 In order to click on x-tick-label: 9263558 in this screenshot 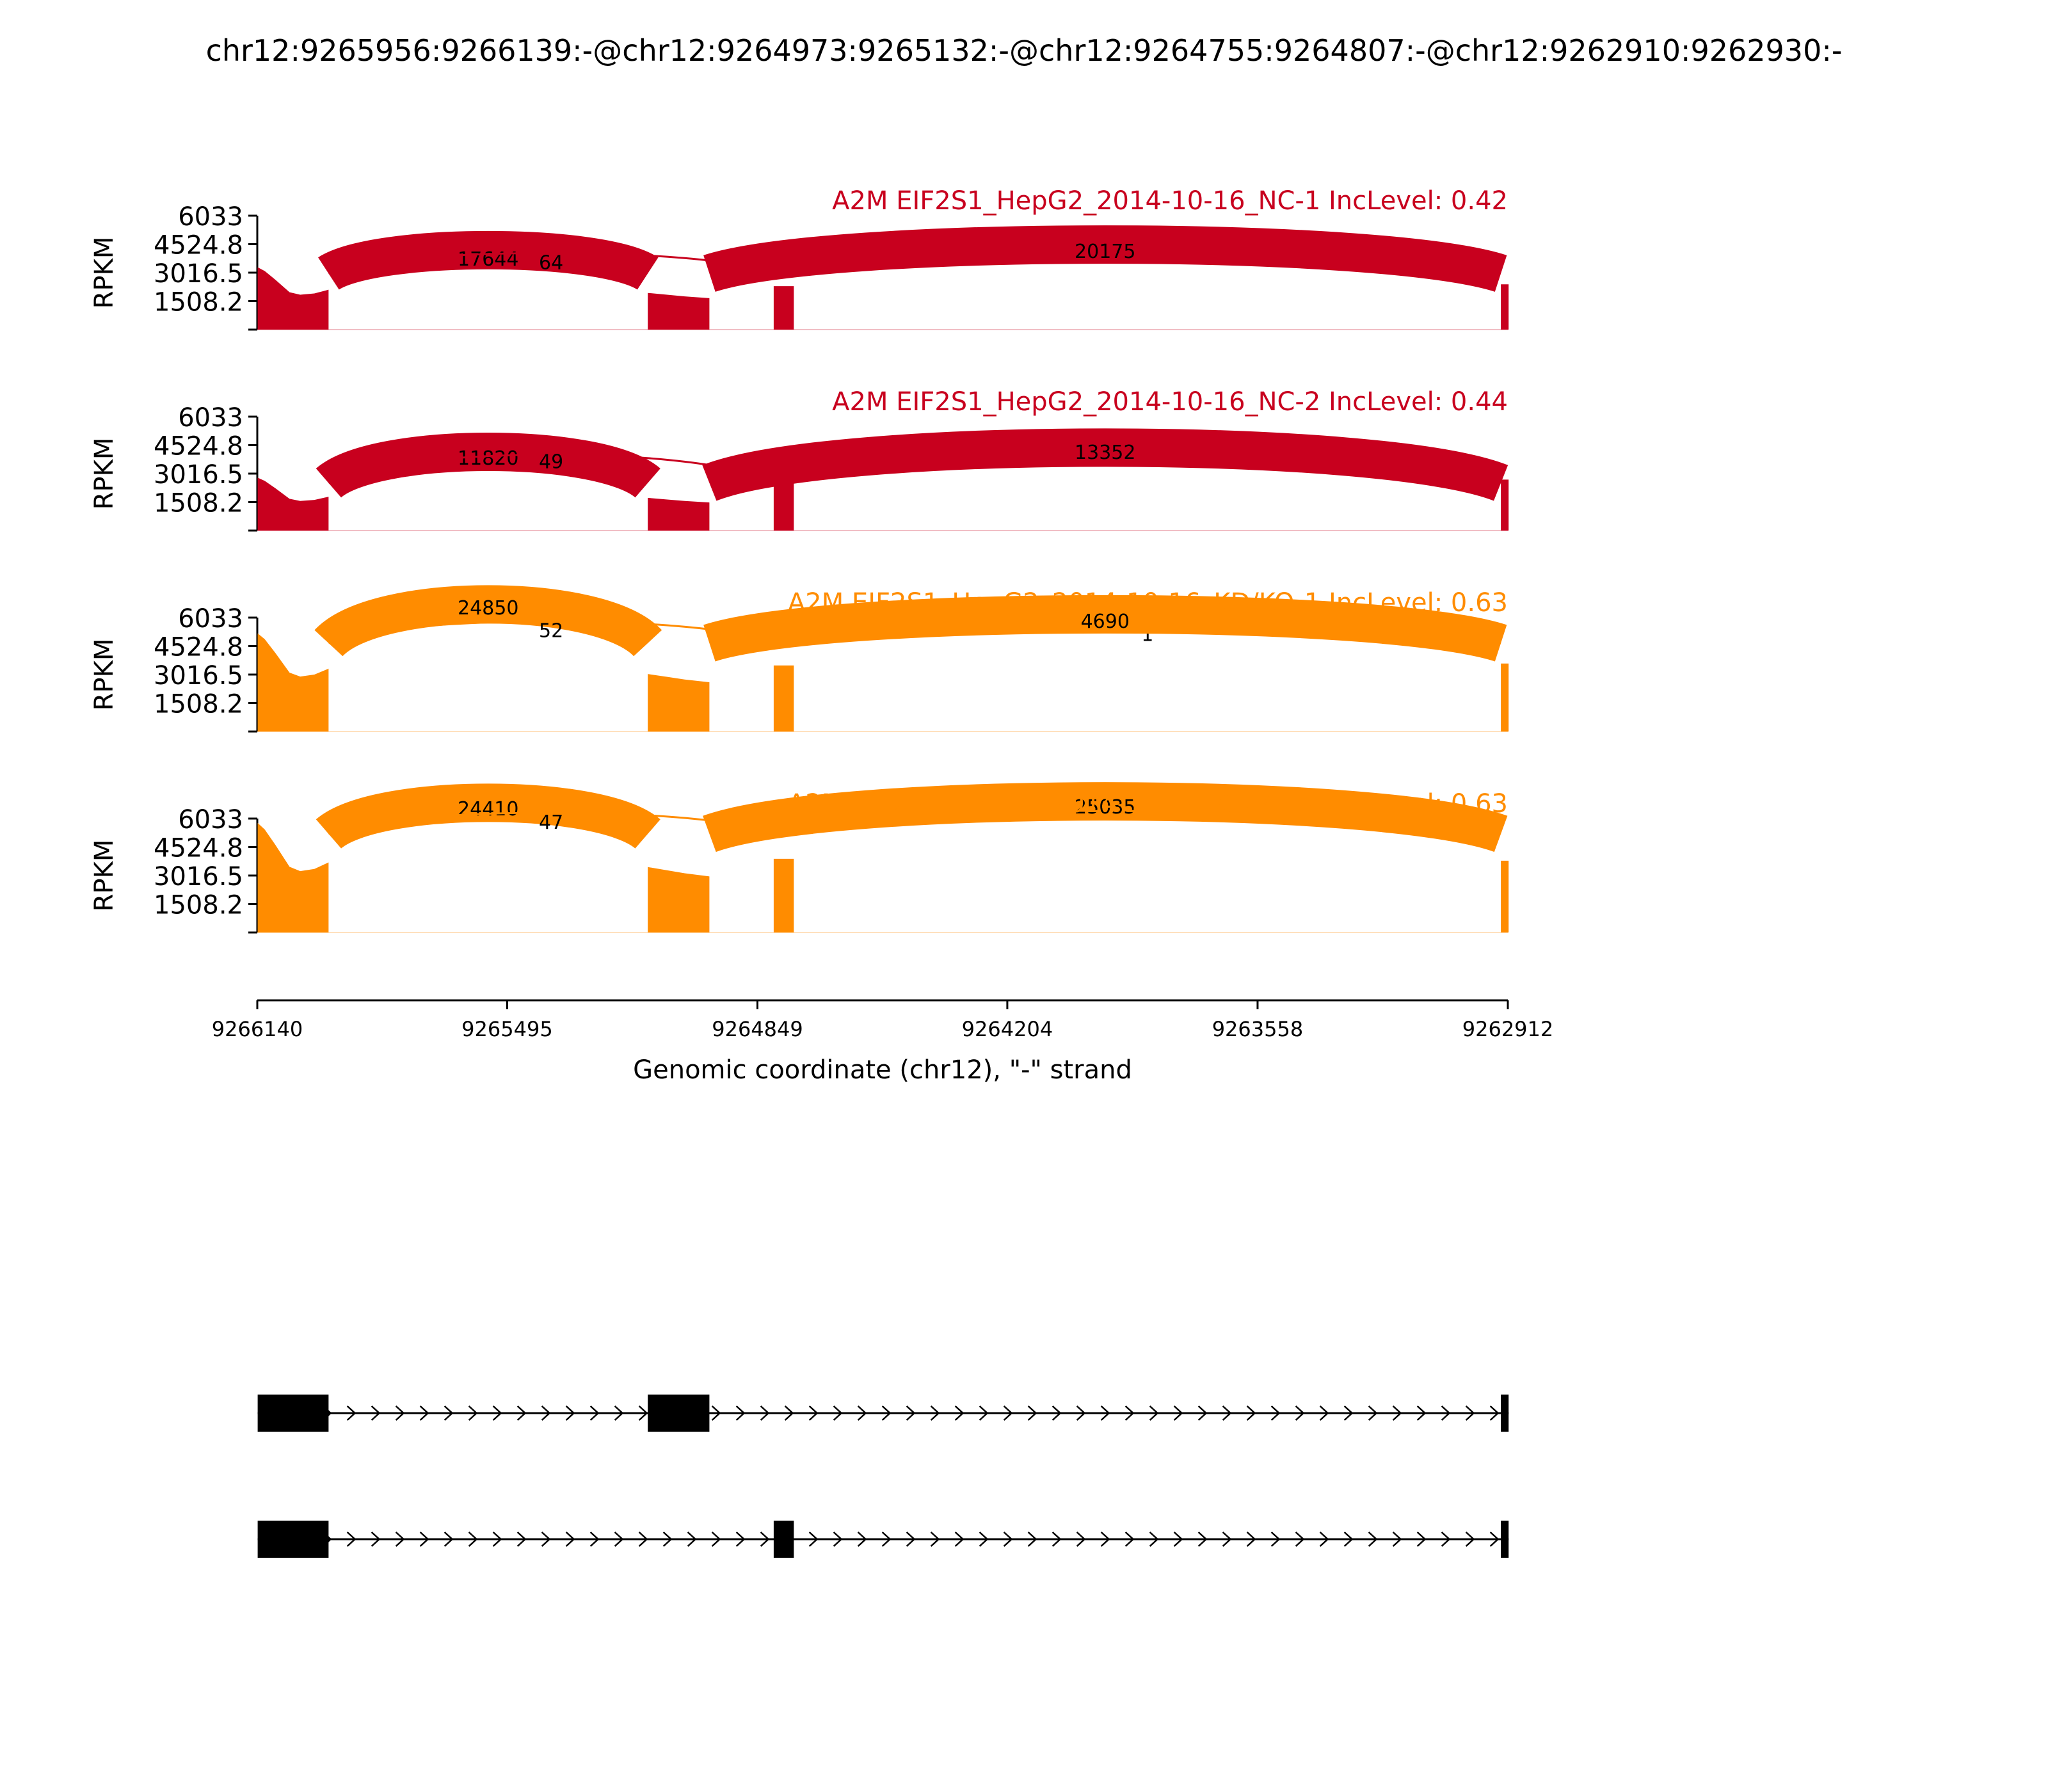, I will do `click(1258, 1029)`.